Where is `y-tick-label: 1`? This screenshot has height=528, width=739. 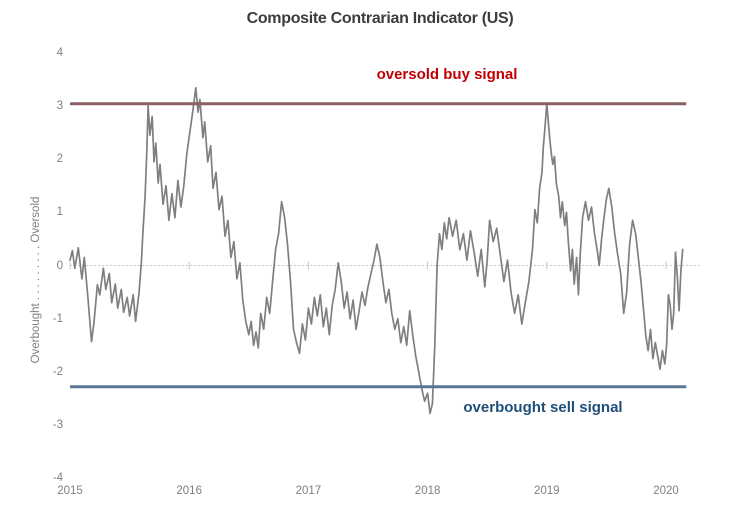
y-tick-label: 1 is located at coordinates (59, 212).